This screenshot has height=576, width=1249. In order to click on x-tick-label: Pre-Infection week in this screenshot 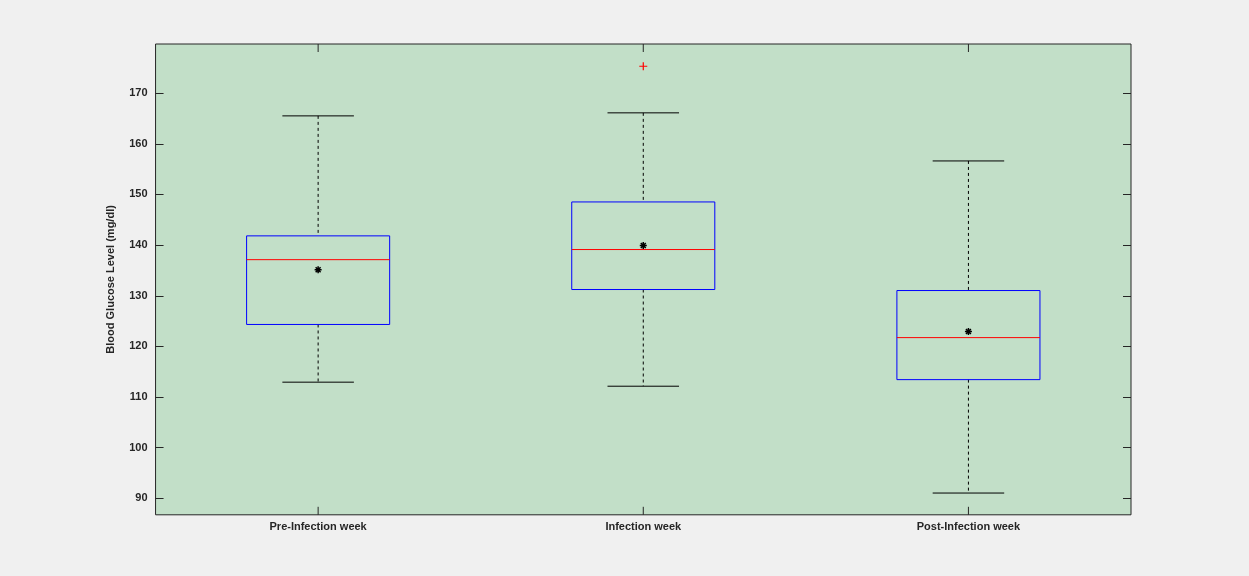, I will do `click(318, 526)`.